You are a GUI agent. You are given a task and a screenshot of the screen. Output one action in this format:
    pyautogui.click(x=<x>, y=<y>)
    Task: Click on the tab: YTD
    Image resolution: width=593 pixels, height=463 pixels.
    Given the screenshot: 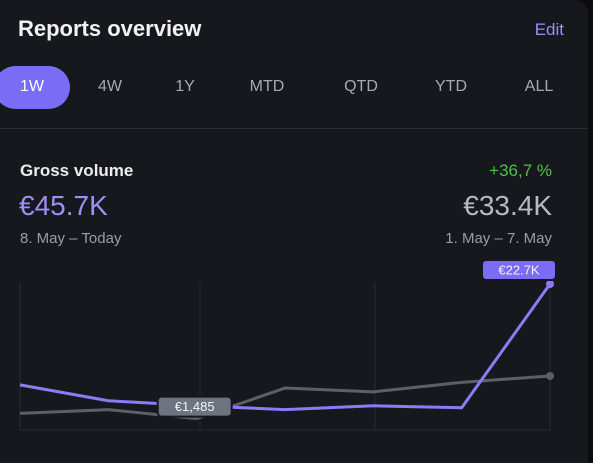 What is the action you would take?
    pyautogui.click(x=451, y=86)
    